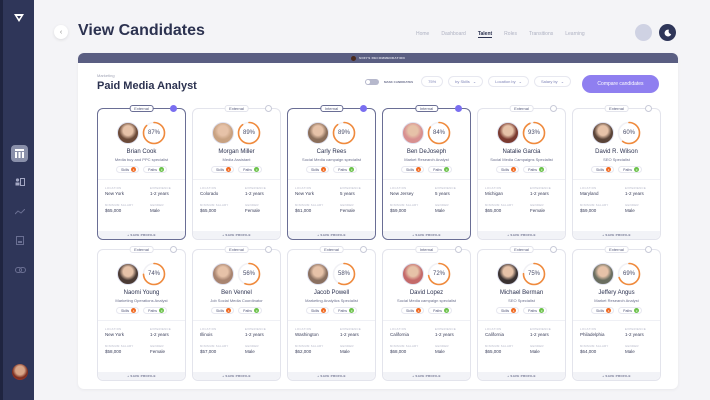  What do you see at coordinates (499, 205) in the screenshot?
I see `salary-label: MINIMUM SALARY` at bounding box center [499, 205].